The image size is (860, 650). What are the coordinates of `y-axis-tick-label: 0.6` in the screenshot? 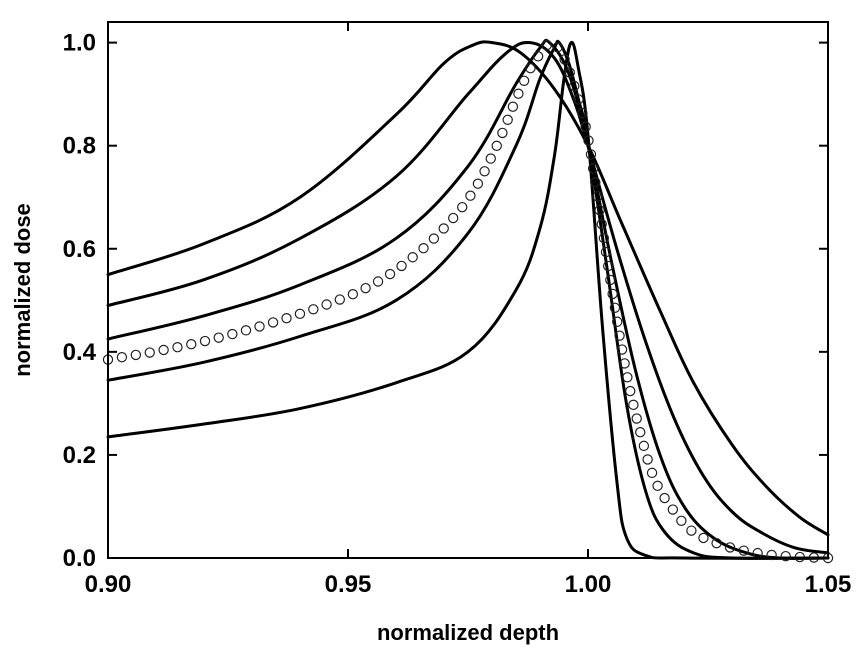 It's located at (79, 249).